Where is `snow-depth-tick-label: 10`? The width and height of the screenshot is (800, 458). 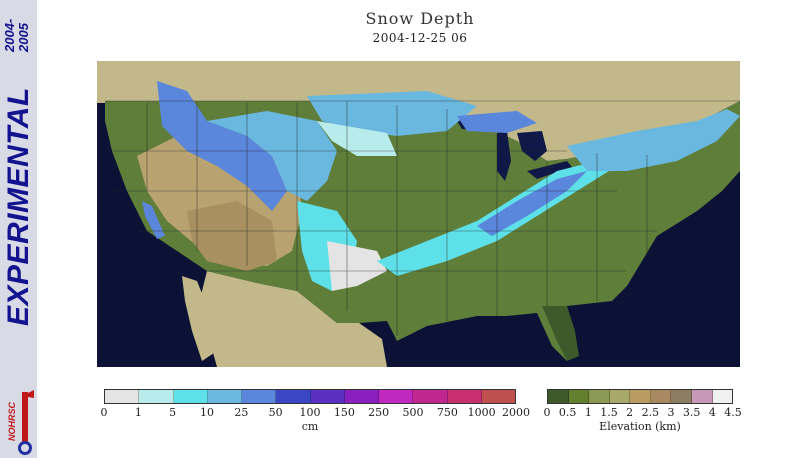
snow-depth-tick-label: 10 is located at coordinates (207, 412).